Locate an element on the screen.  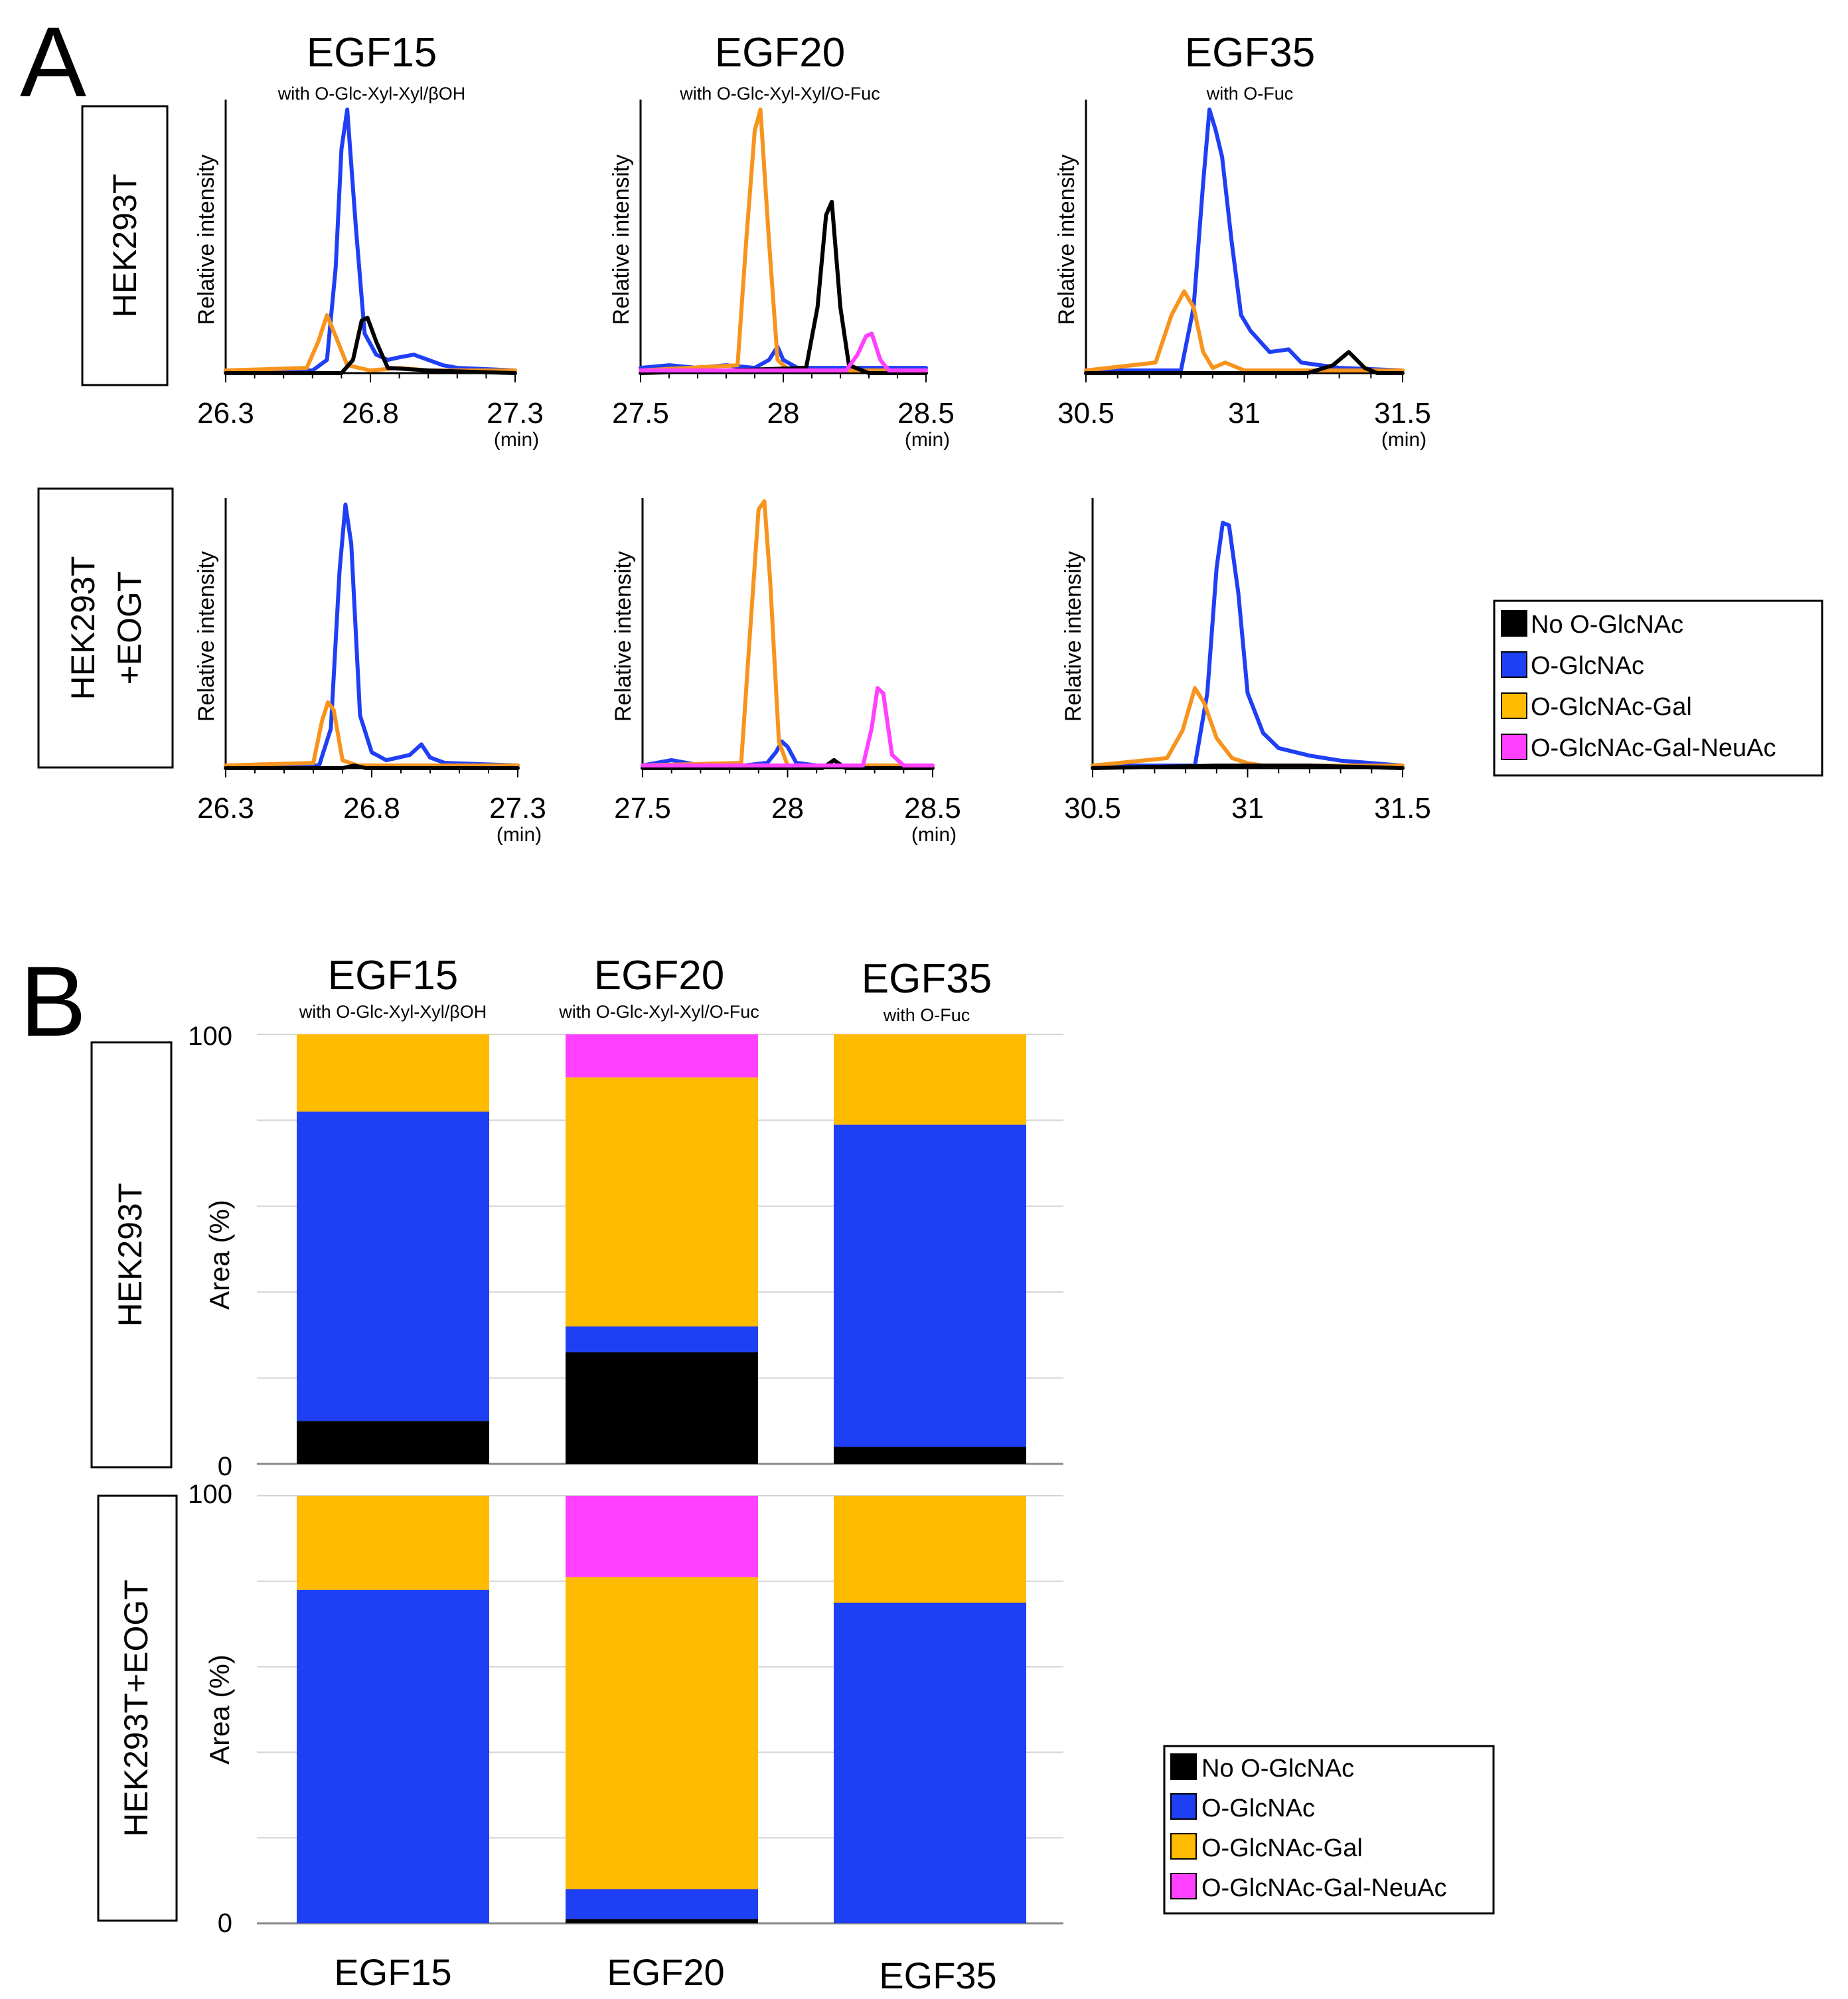
a-r1-c2-series-o-glcnac-gal-neuac is located at coordinates (783, 351).